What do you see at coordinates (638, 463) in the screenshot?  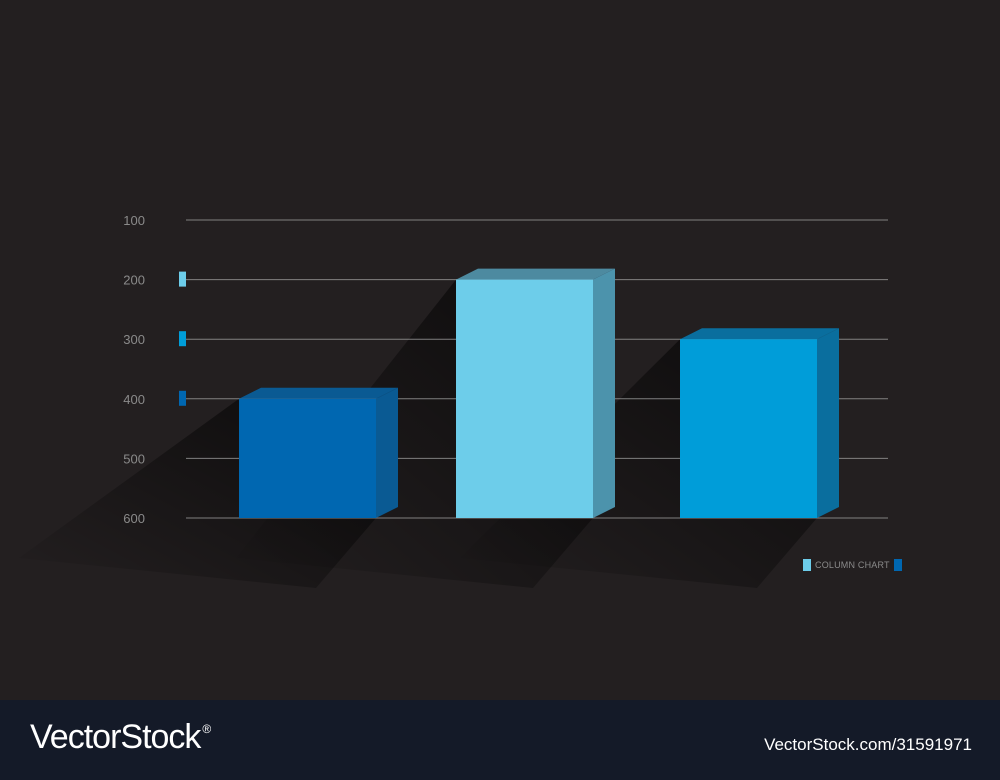 I see `bar-shadow` at bounding box center [638, 463].